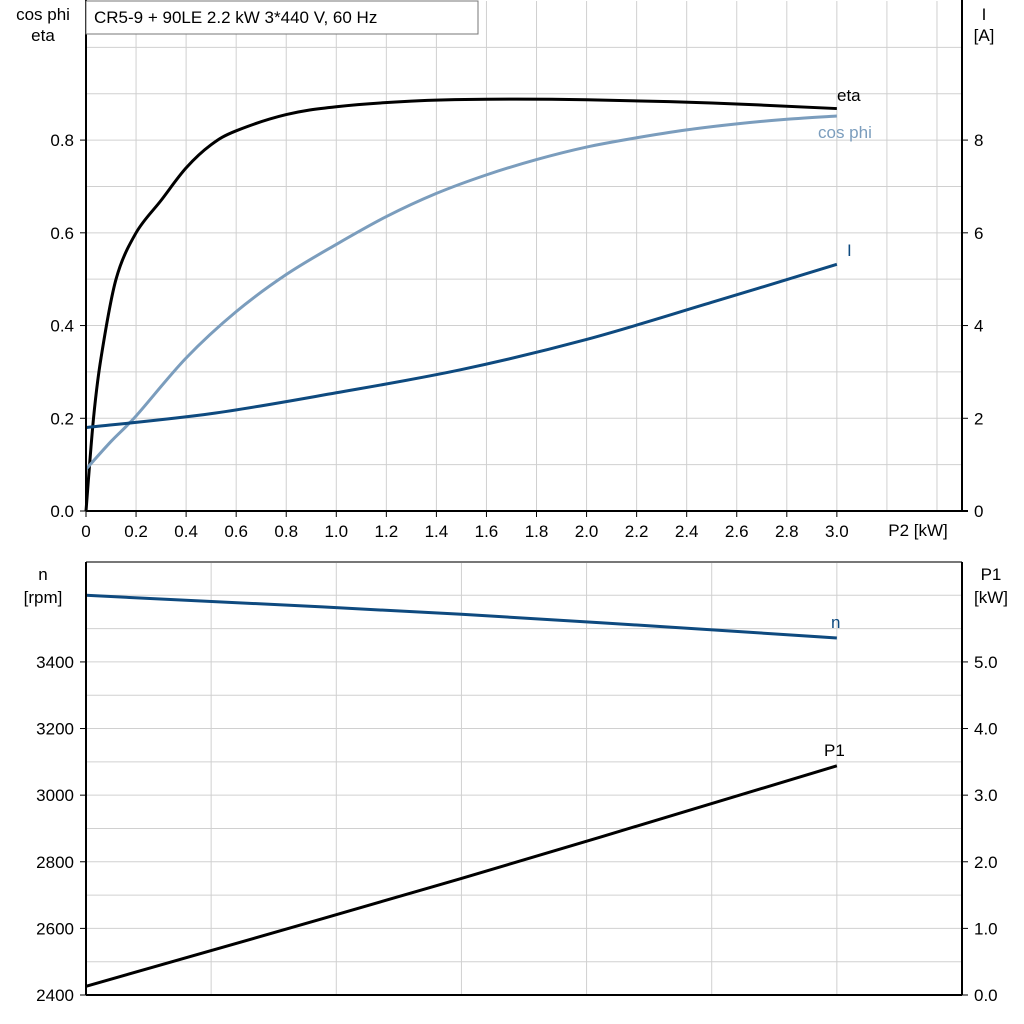  Describe the element at coordinates (55, 662) in the screenshot. I see `y-left-tick-label: 3400` at that location.